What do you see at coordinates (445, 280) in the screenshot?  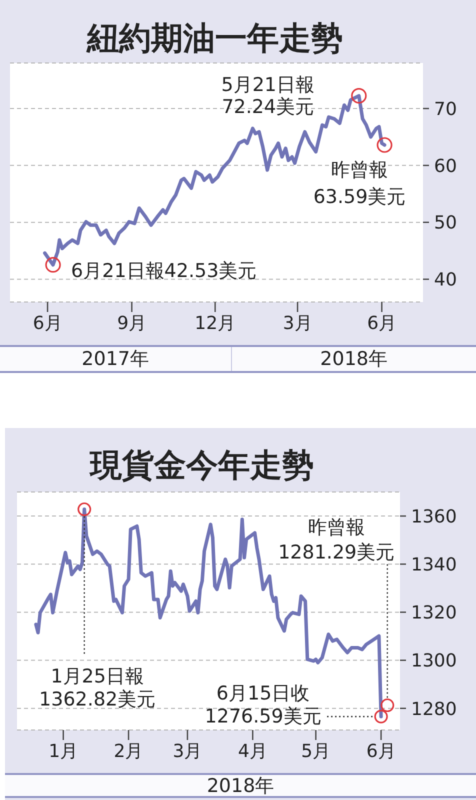 I see `y-tick-label: 40` at bounding box center [445, 280].